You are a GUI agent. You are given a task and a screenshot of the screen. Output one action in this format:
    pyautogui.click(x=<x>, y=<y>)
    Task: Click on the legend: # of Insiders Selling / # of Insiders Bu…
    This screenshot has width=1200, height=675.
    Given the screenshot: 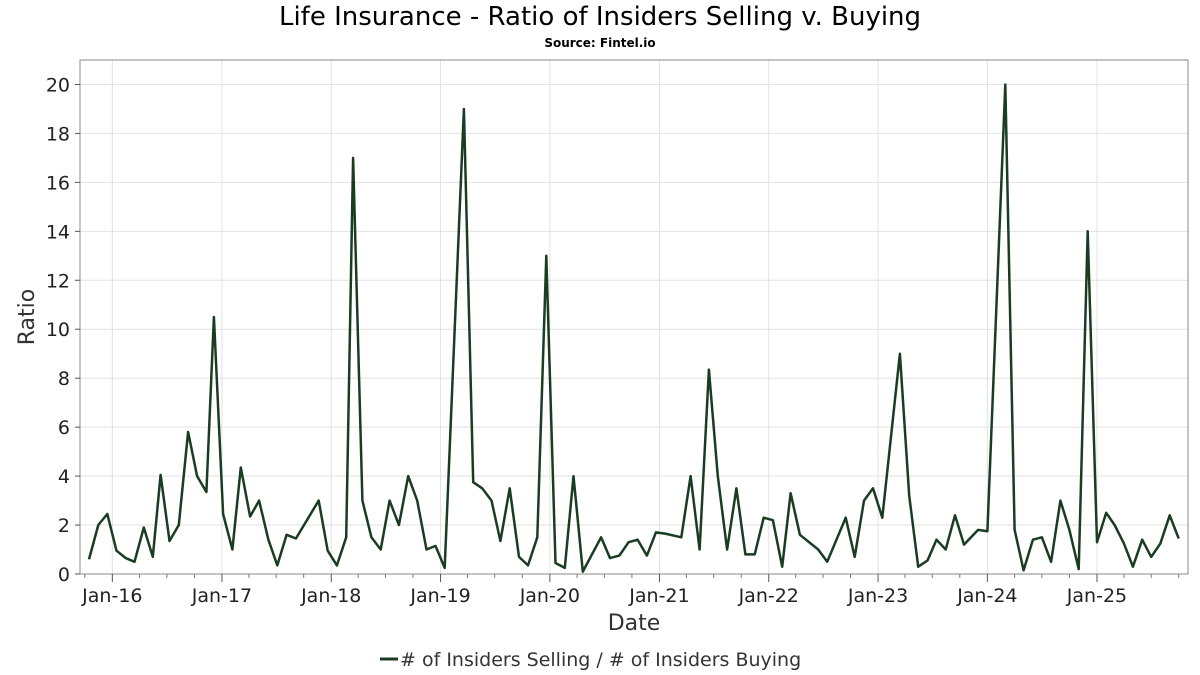 What is the action you would take?
    pyautogui.click(x=590, y=660)
    